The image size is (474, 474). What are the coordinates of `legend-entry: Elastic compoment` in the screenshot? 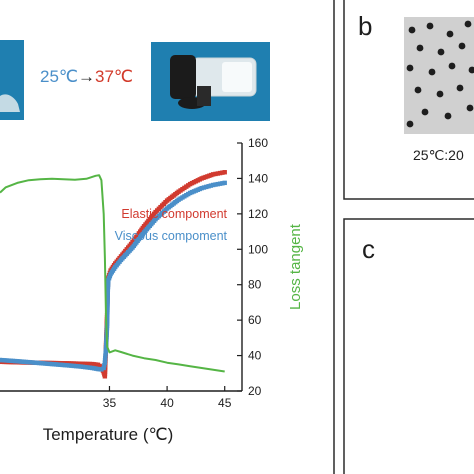 It's located at (174, 214).